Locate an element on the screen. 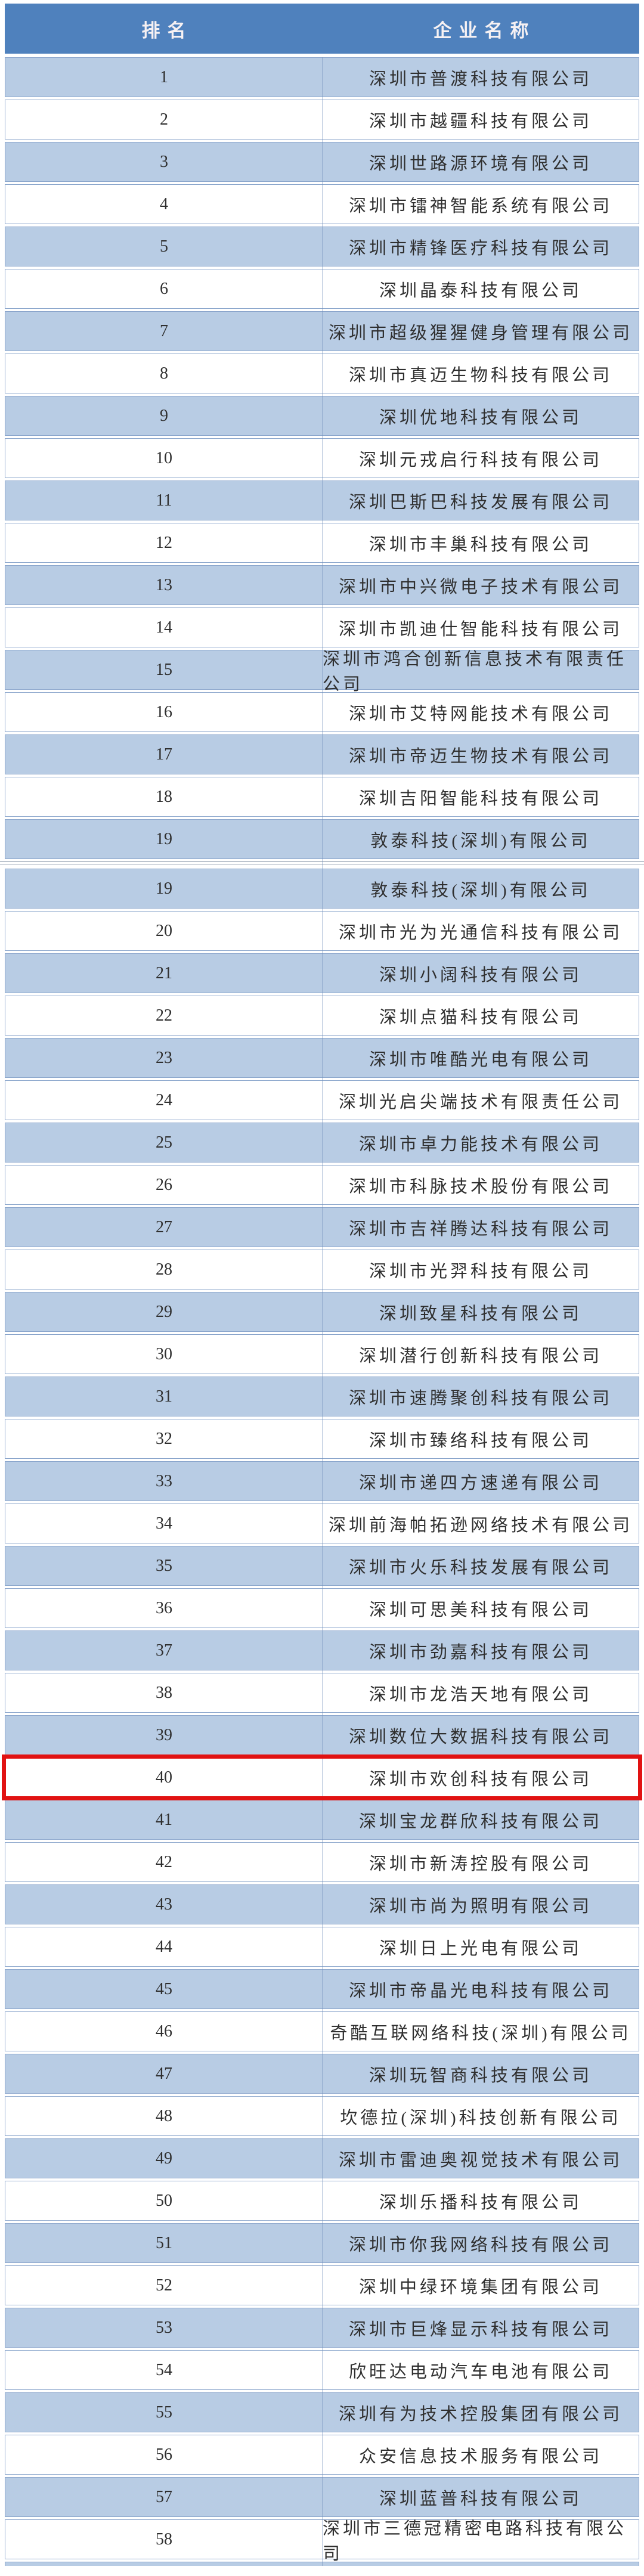  table-row: 57 深圳蓝普科技有限公司 is located at coordinates (322, 2497).